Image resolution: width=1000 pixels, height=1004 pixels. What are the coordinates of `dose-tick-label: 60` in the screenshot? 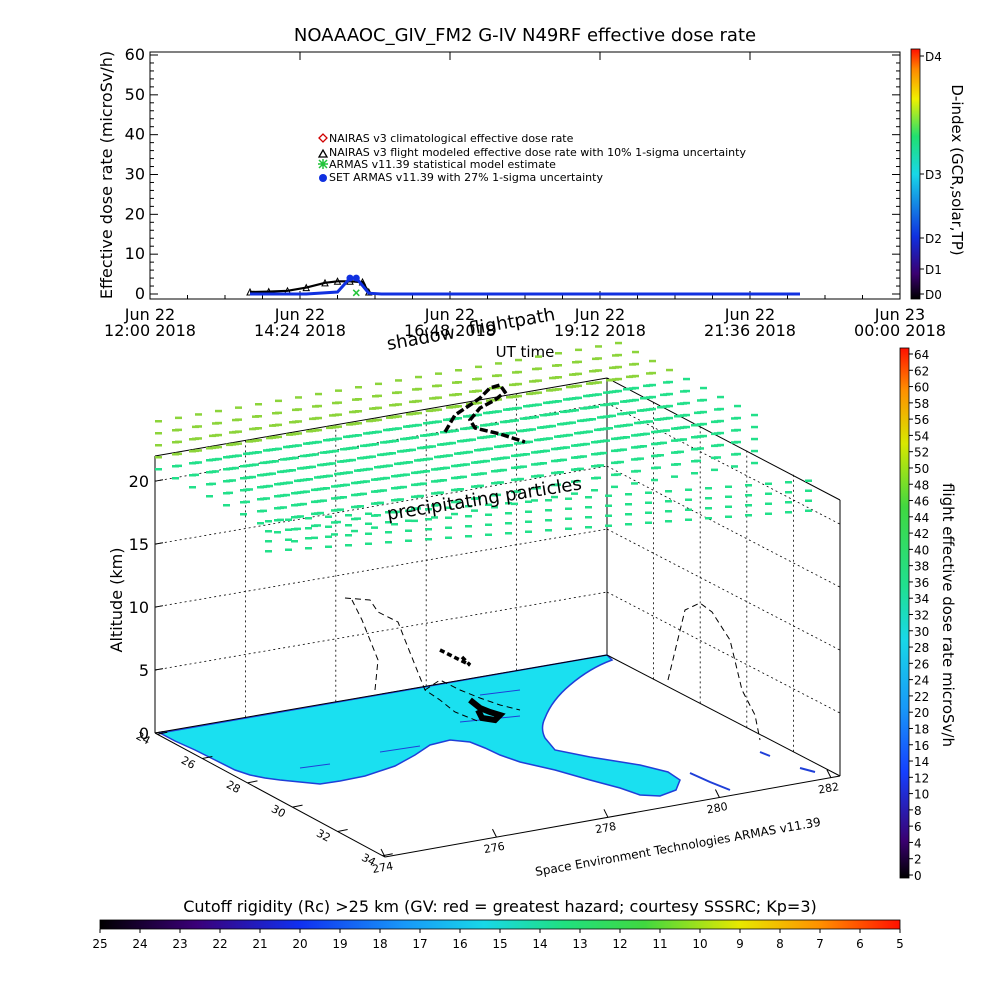 It's located at (921, 388).